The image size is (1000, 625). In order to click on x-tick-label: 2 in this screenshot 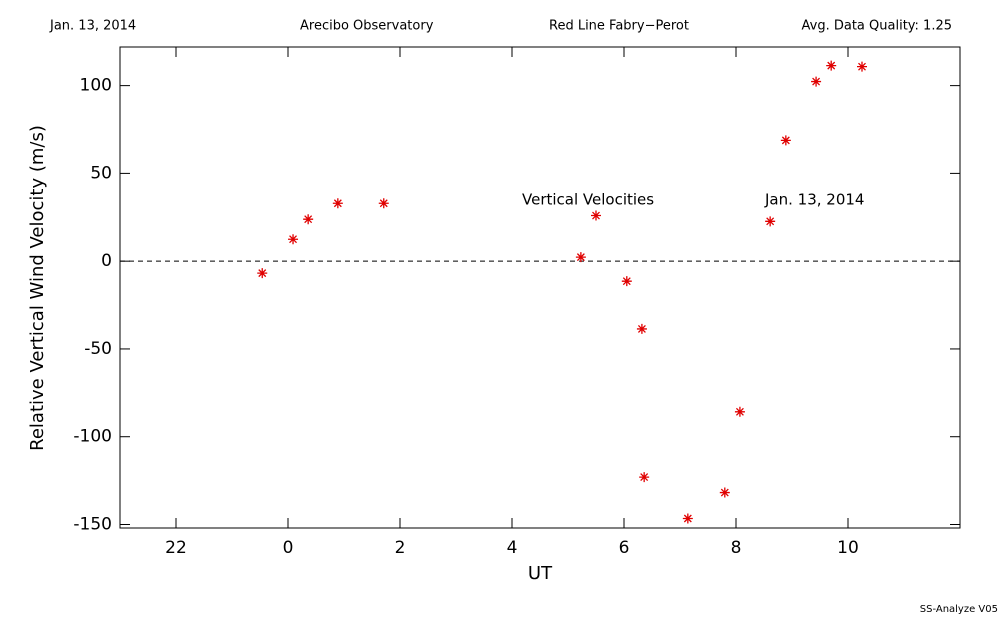, I will do `click(400, 548)`.